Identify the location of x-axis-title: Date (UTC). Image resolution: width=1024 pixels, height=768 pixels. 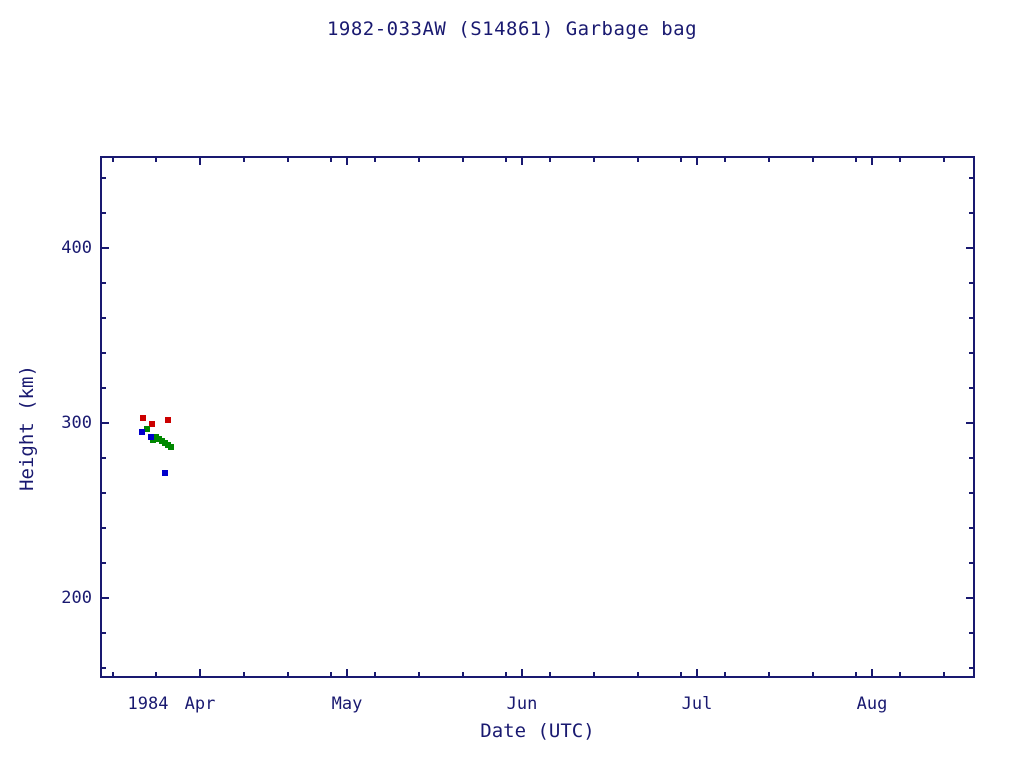
(537, 731).